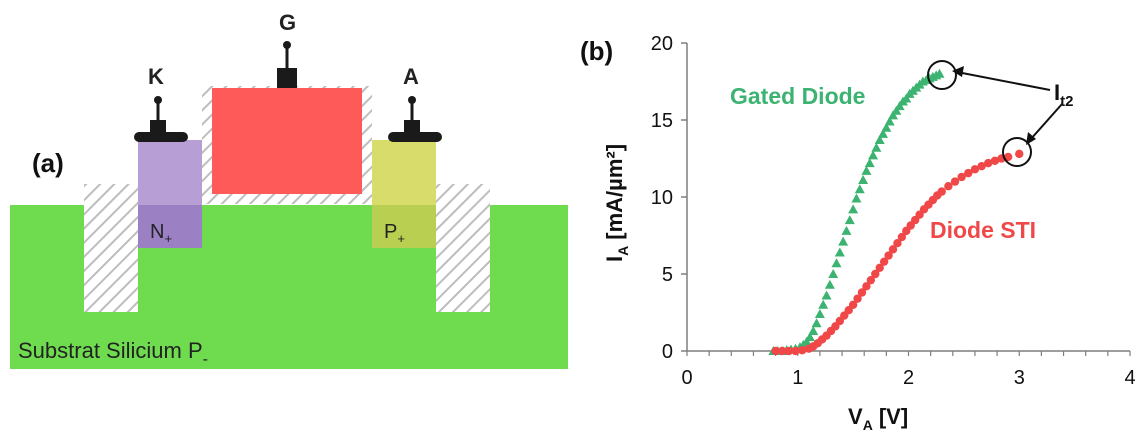  I want to click on gate-electrode, so click(287, 141).